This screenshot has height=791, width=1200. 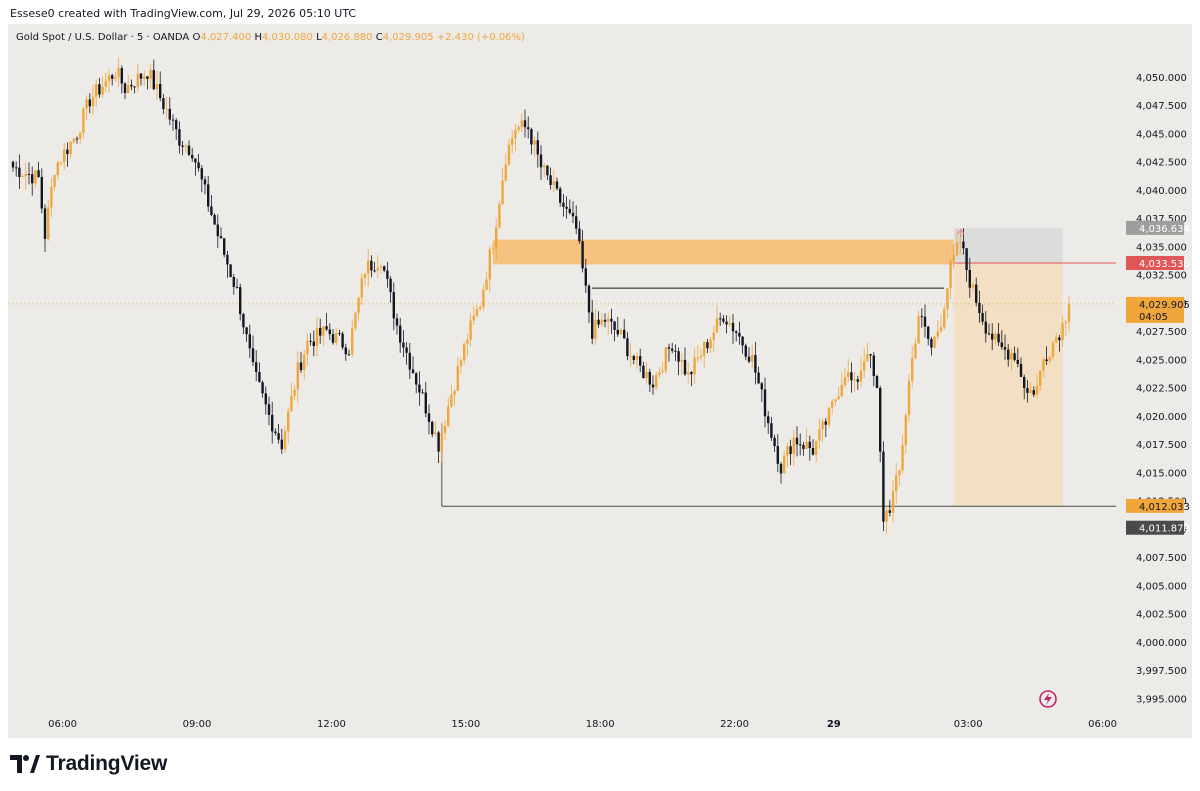 I want to click on x-tick-label: 03:00, so click(x=968, y=724).